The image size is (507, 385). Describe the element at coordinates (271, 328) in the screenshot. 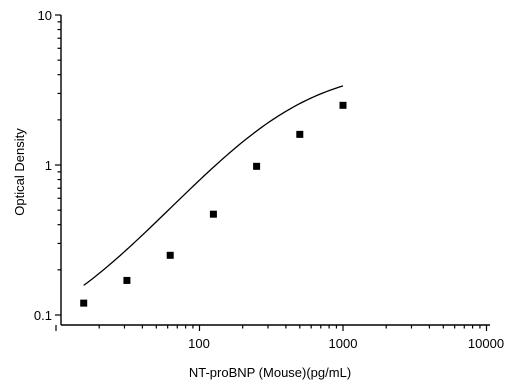

I see `x-ticks` at that location.